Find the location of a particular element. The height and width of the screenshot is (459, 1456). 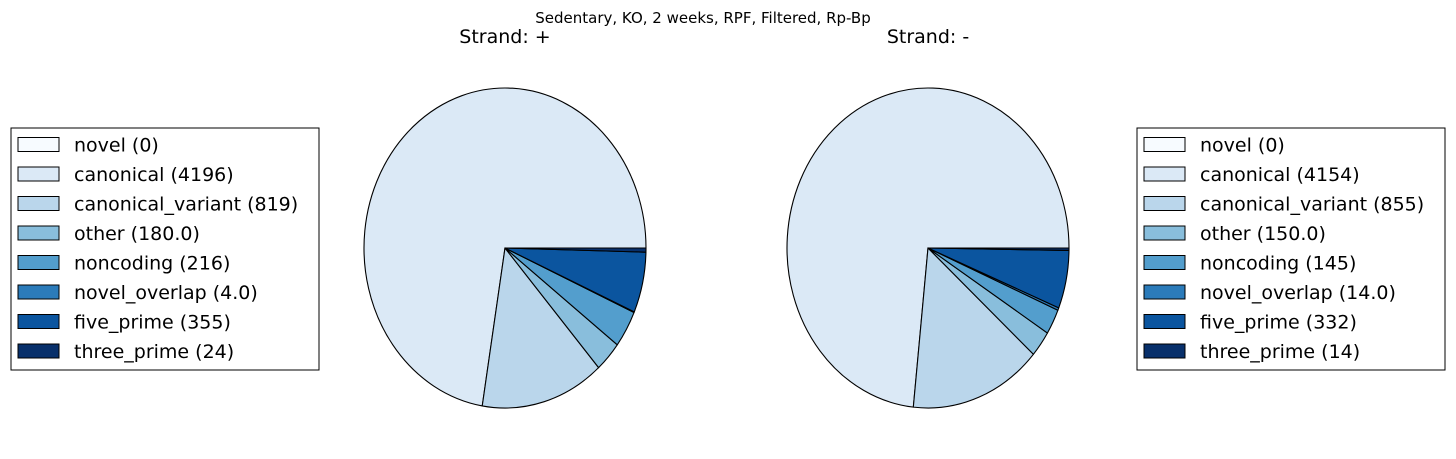

pie-plus is located at coordinates (505, 248).